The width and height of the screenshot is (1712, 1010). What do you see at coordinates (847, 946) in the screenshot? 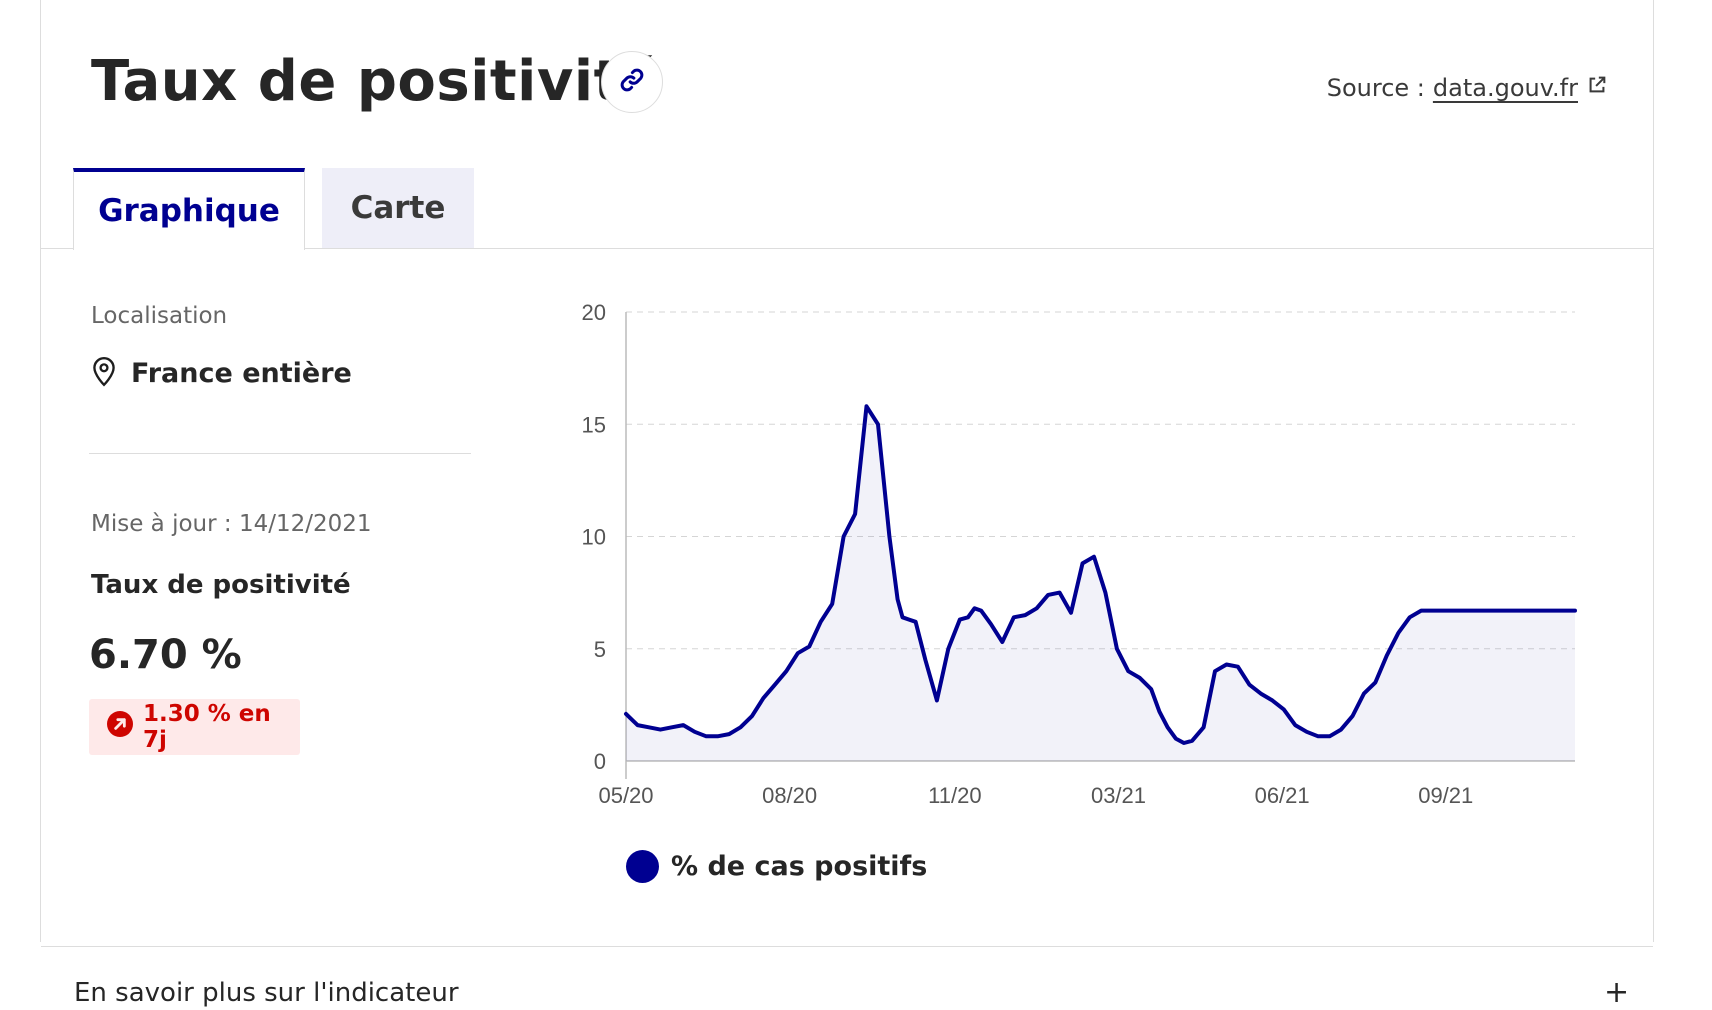
I see `section-divider` at bounding box center [847, 946].